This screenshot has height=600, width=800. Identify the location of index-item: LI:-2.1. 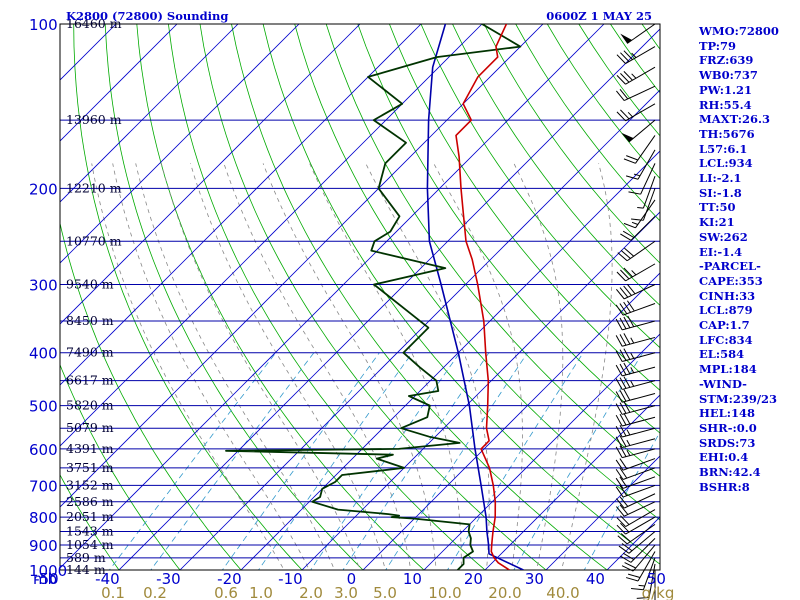
(720, 178).